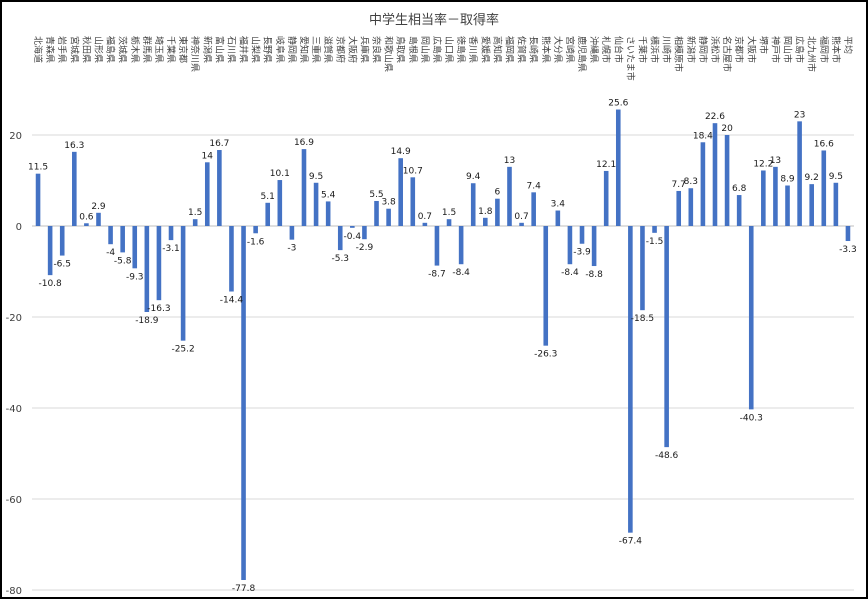 The width and height of the screenshot is (868, 599). What do you see at coordinates (376, 195) in the screenshot?
I see `data-label: 5.5` at bounding box center [376, 195].